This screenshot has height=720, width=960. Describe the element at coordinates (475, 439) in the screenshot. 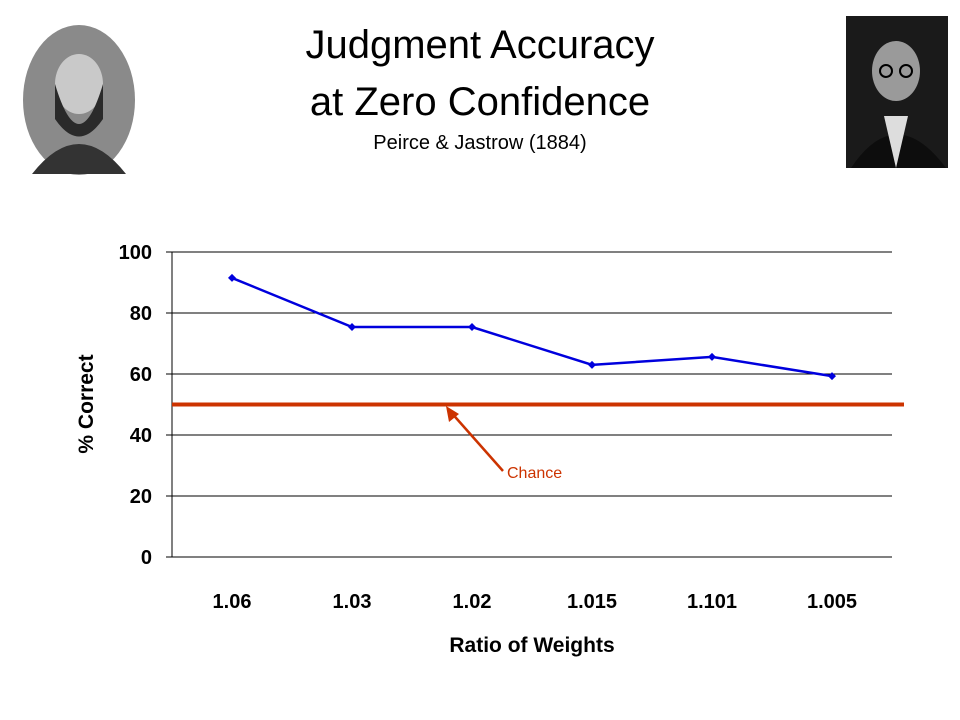

I see `chance-arrow` at that location.